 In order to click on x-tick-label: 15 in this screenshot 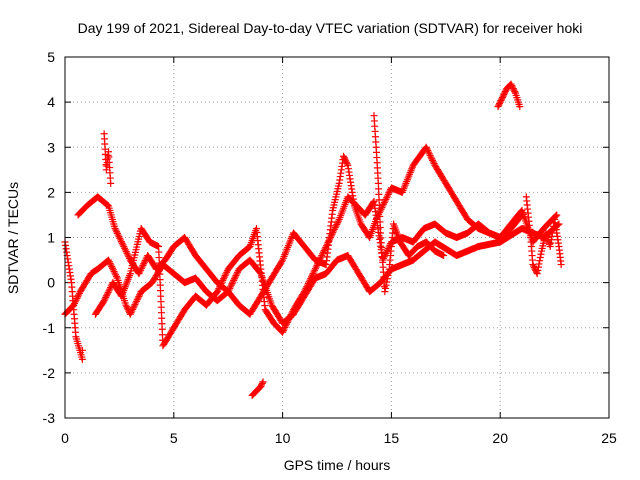, I will do `click(392, 438)`.